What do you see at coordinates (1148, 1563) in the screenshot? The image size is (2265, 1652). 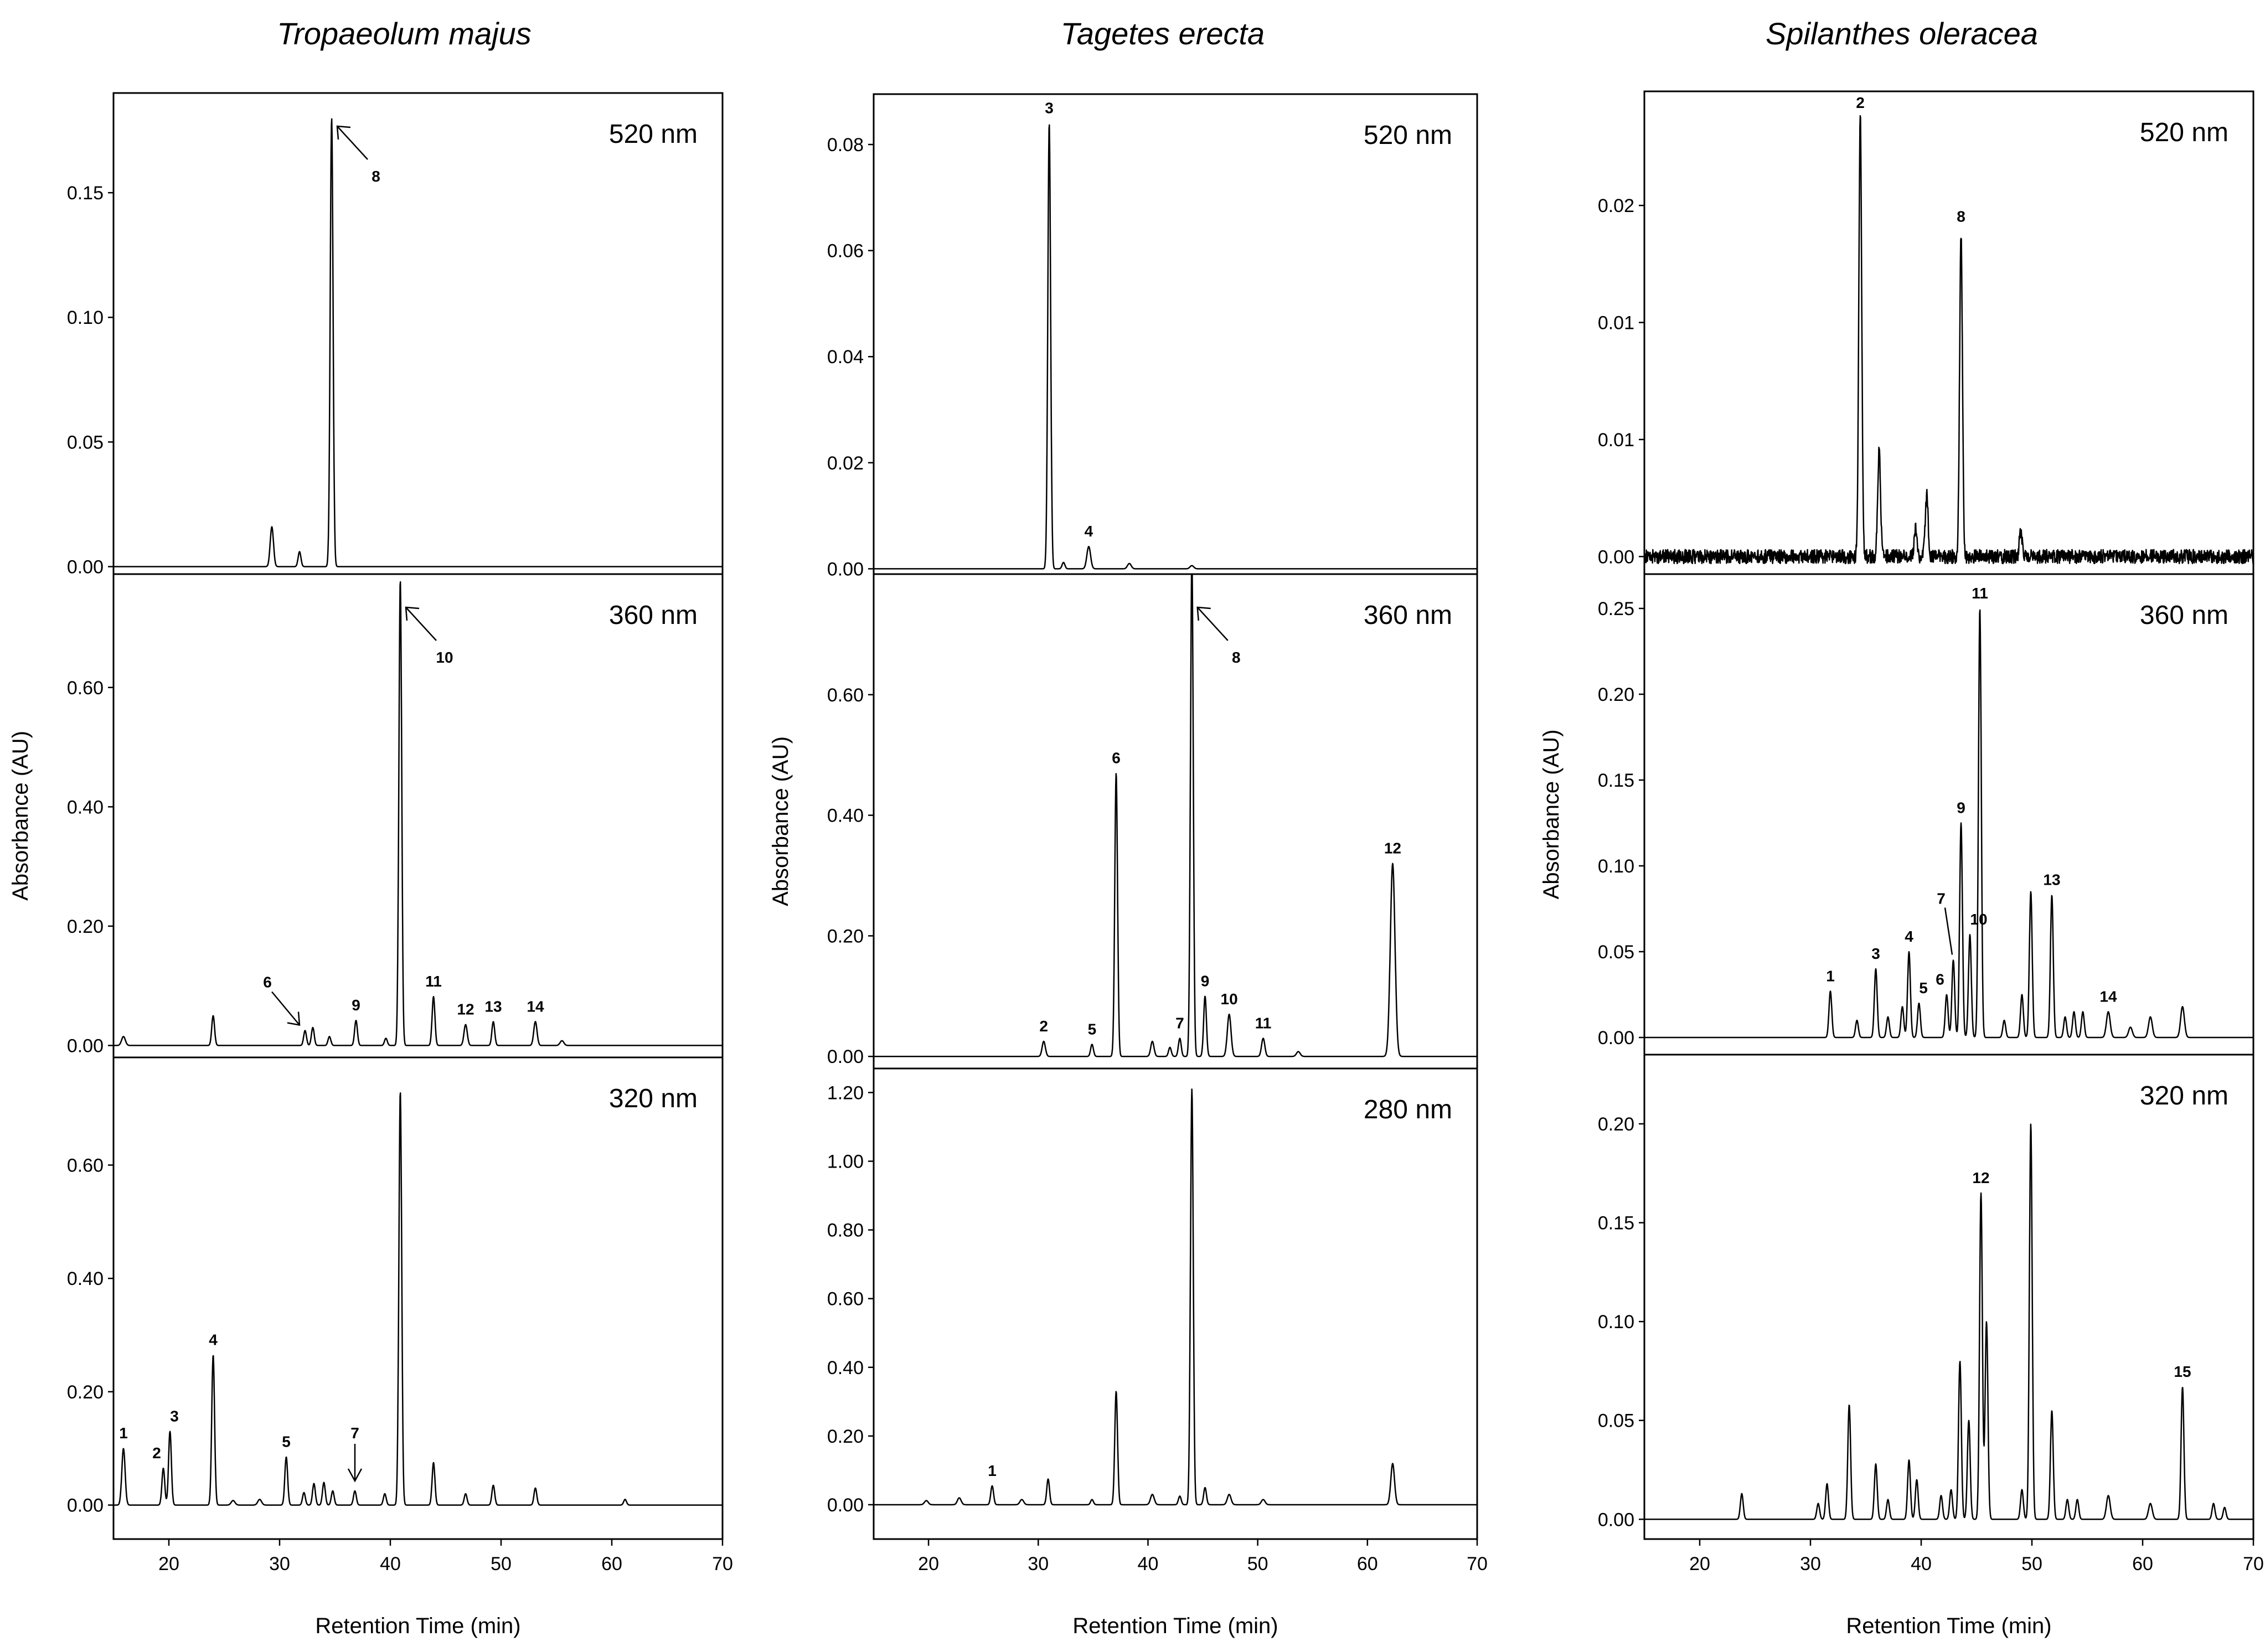 I see `x-tick-label: 40` at bounding box center [1148, 1563].